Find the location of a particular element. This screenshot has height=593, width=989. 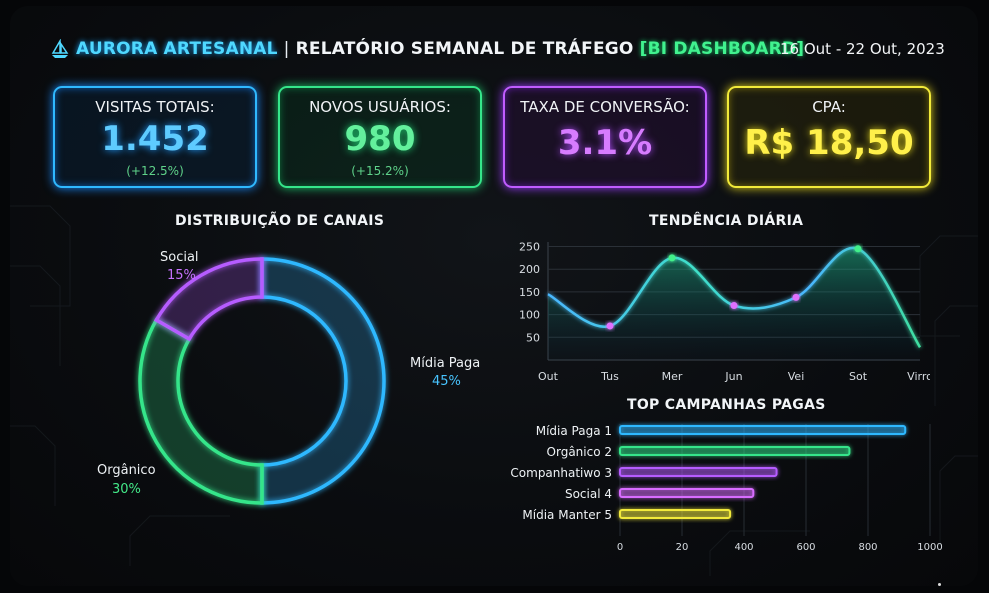

slice-pct-paid-media: 45% is located at coordinates (446, 381).